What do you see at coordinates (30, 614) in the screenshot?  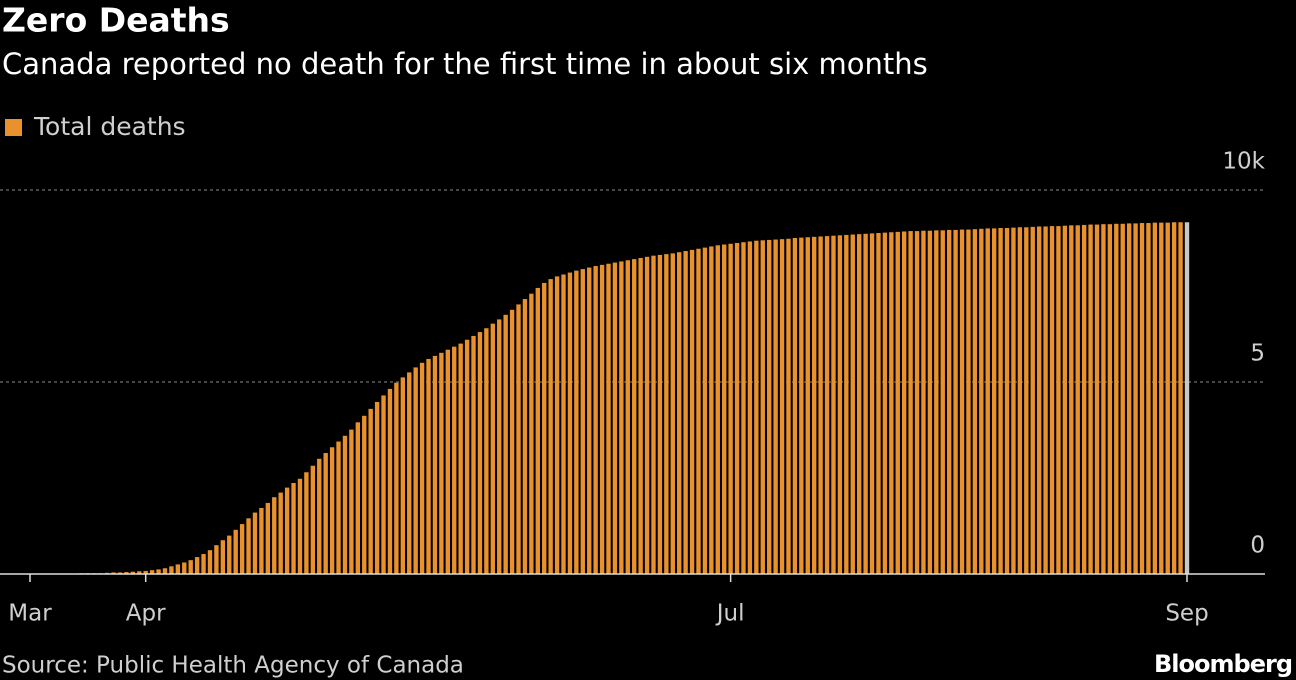 I see `x-tick-label: Mar` at bounding box center [30, 614].